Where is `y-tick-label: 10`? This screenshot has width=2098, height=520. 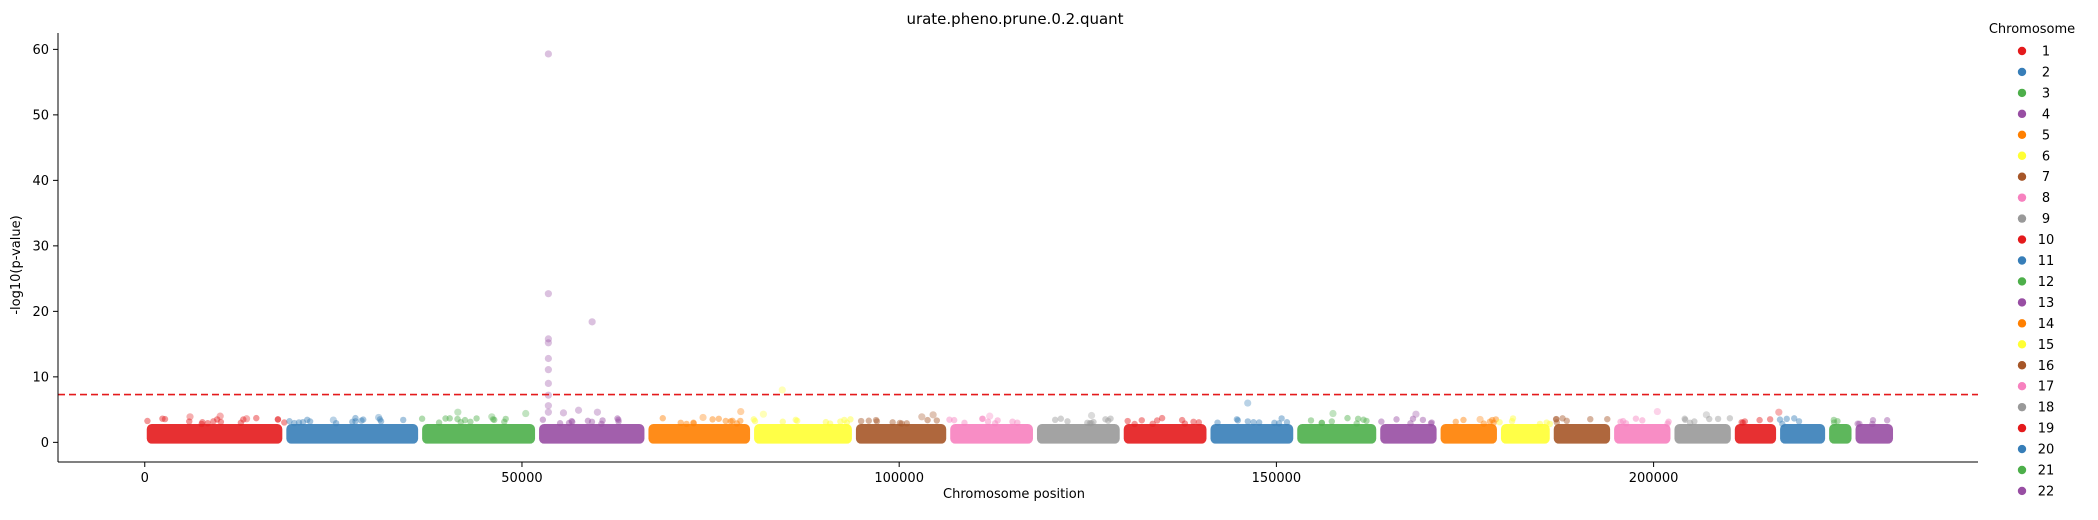 y-tick-label: 10 is located at coordinates (40, 377).